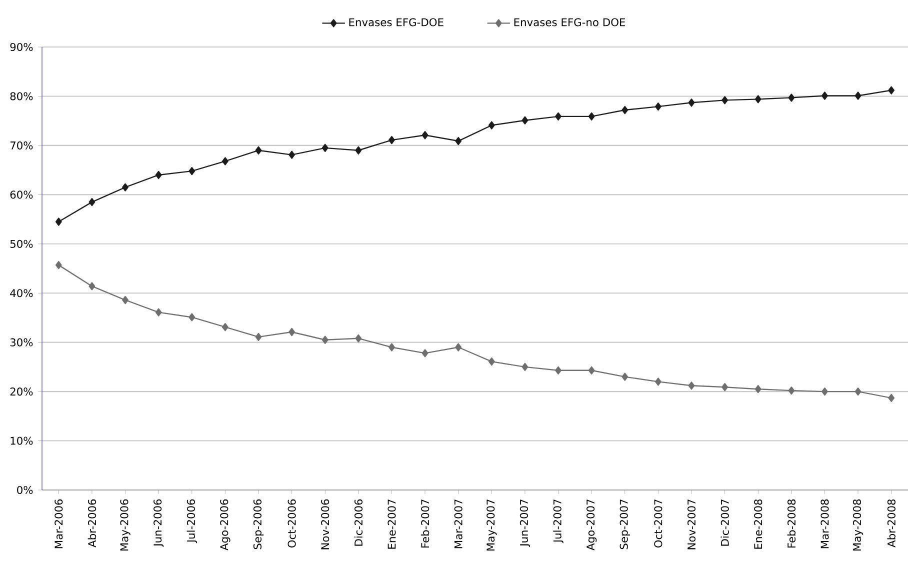  I want to click on y-tick-label: 0%, so click(25, 490).